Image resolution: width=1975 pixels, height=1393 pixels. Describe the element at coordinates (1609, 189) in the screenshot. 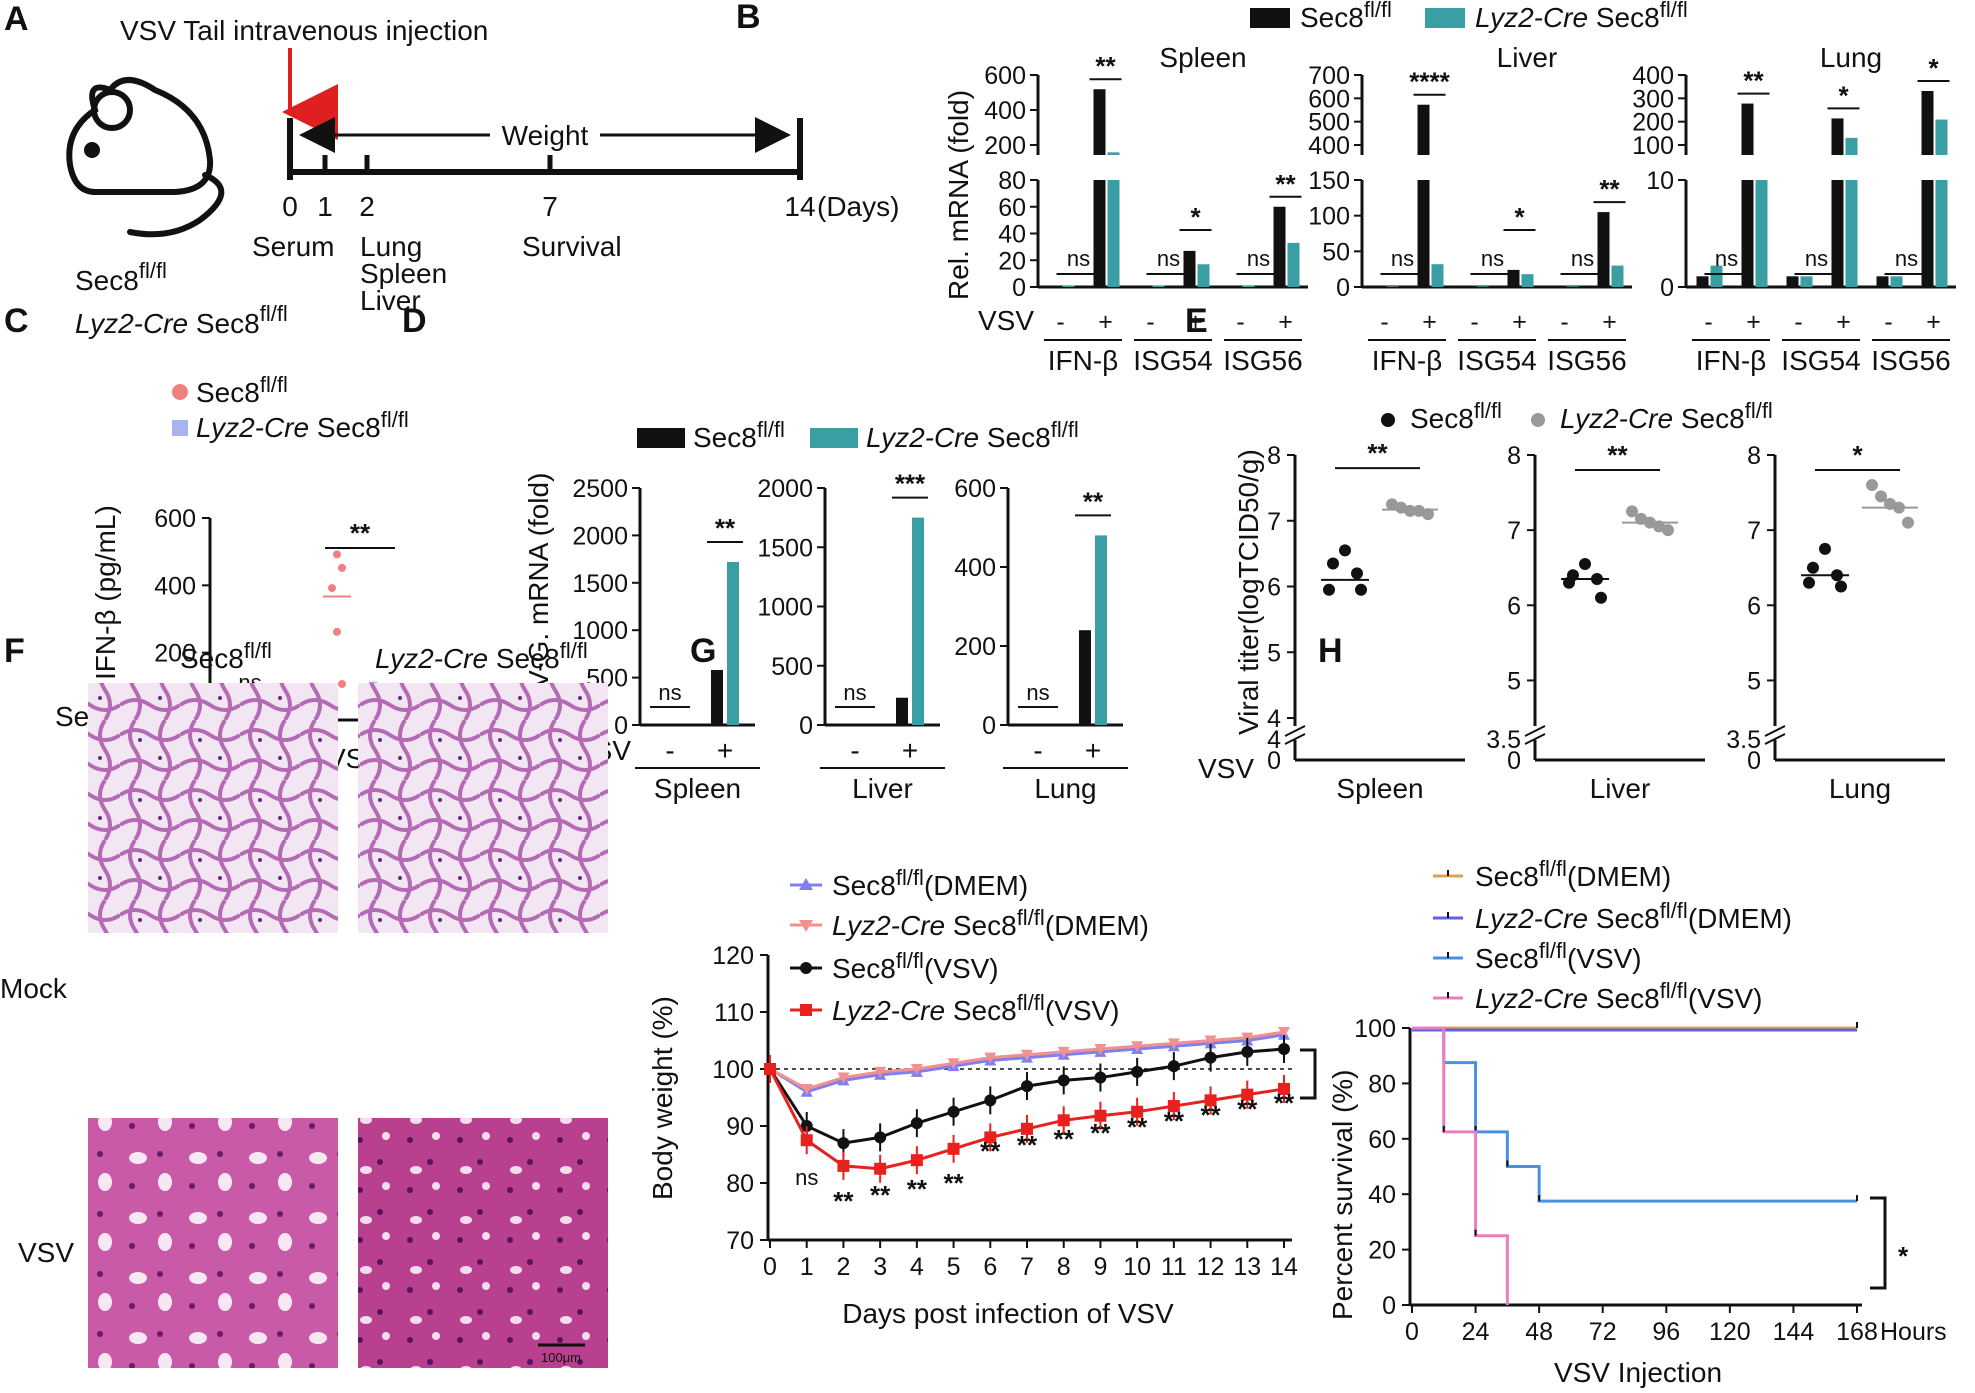

I see `b-significance: **` at that location.